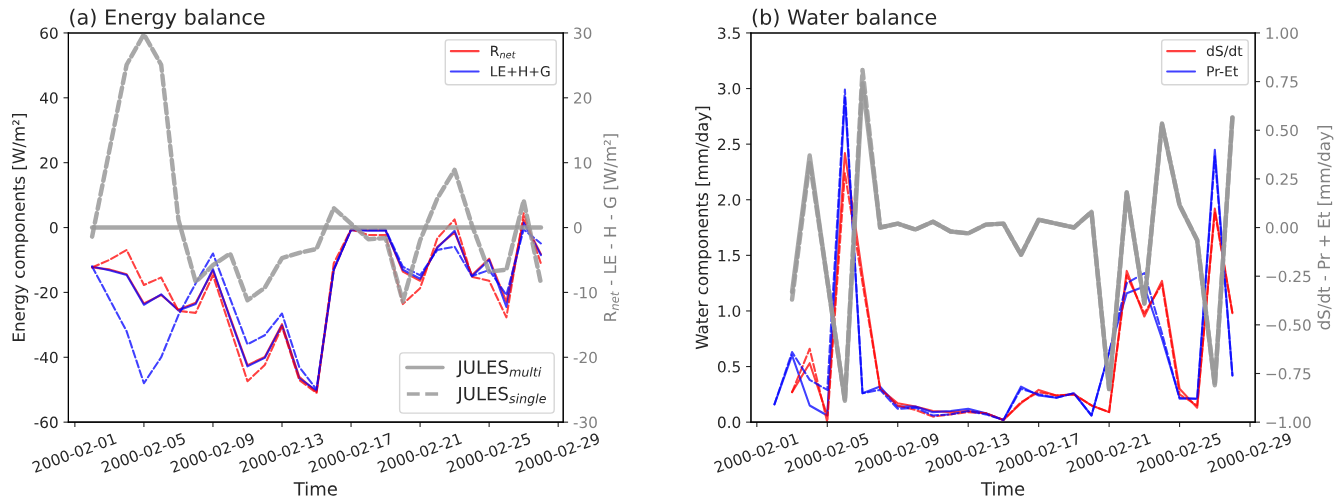 Image resolution: width=1341 pixels, height=499 pixels. What do you see at coordinates (729, 200) in the screenshot?
I see `y-tick-label: 2.0` at bounding box center [729, 200].